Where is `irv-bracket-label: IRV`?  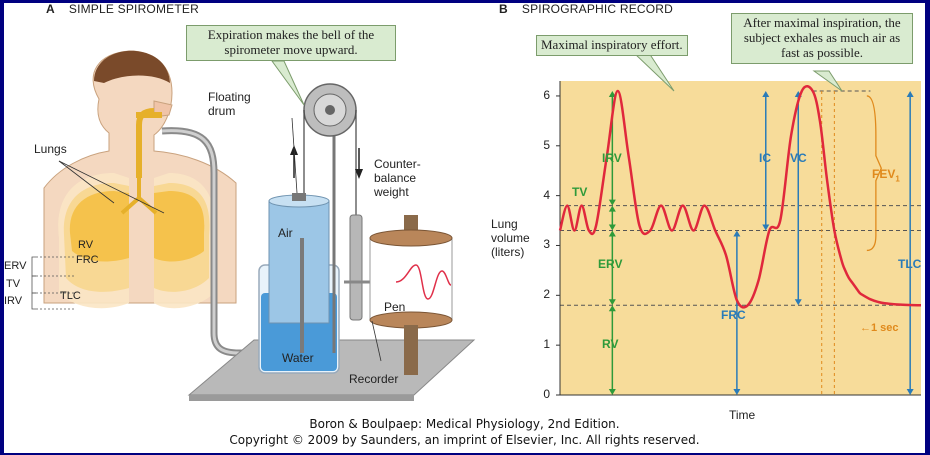
irv-bracket-label: IRV is located at coordinates (13, 301).